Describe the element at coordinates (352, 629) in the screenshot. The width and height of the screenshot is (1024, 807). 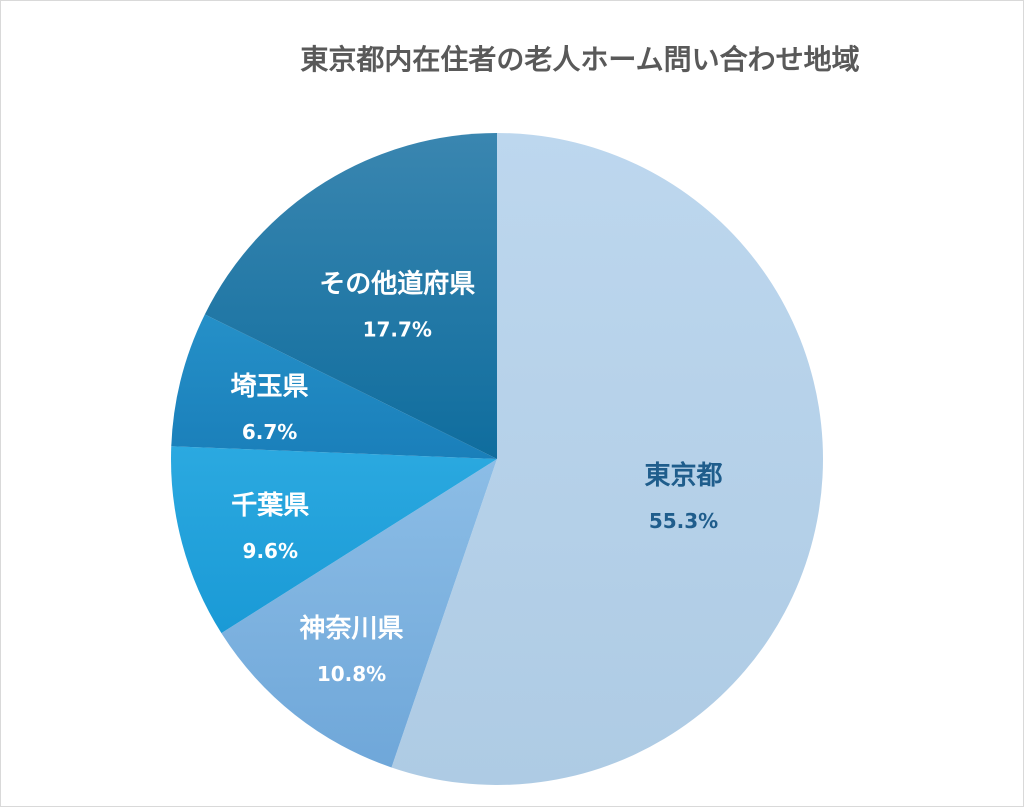
I see `slice-name-label: 神奈川県` at that location.